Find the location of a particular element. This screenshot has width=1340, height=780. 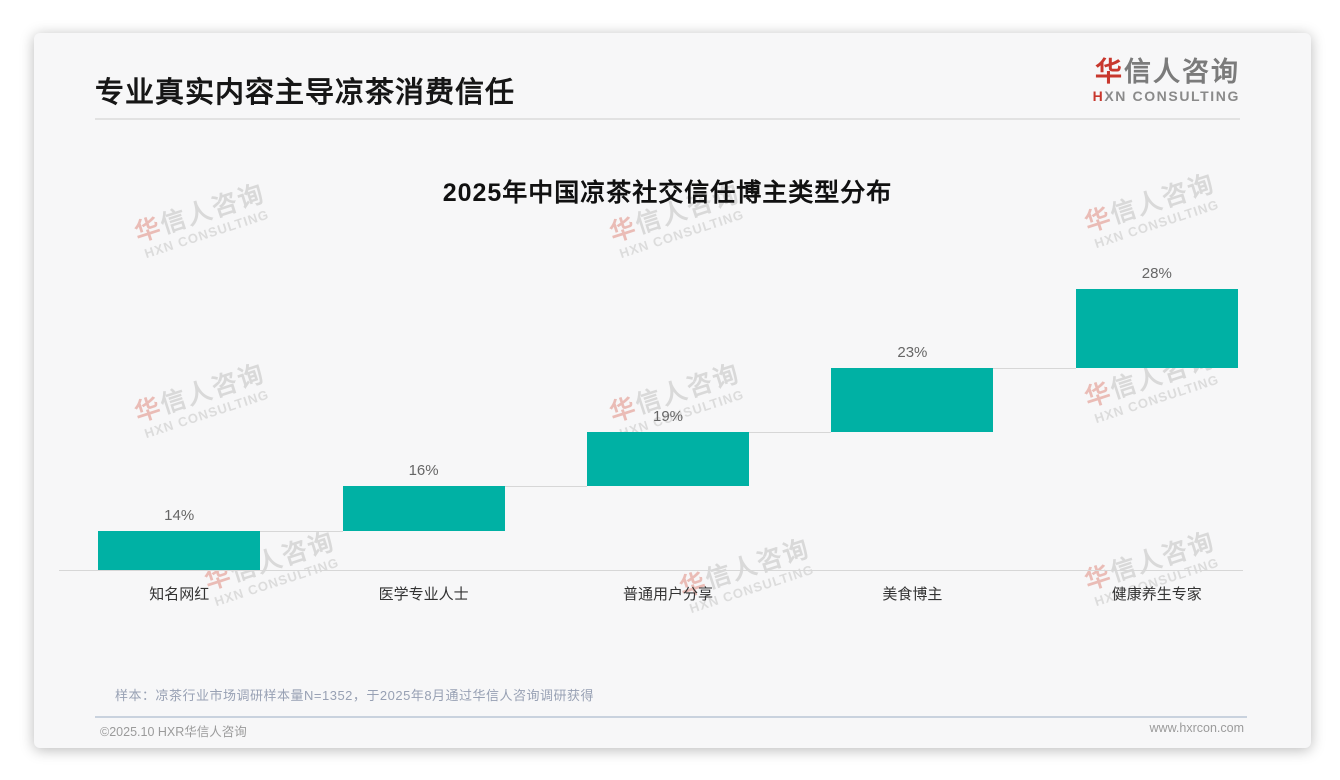

page-footer: ©2025.10 HXR华信人咨询 www.hxrcon.com is located at coordinates (672, 730).